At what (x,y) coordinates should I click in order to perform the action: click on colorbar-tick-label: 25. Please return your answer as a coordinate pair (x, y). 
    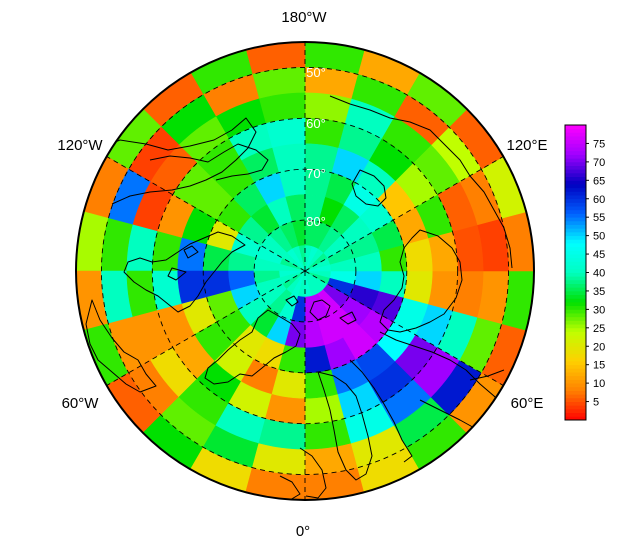
    Looking at the image, I should click on (599, 329).